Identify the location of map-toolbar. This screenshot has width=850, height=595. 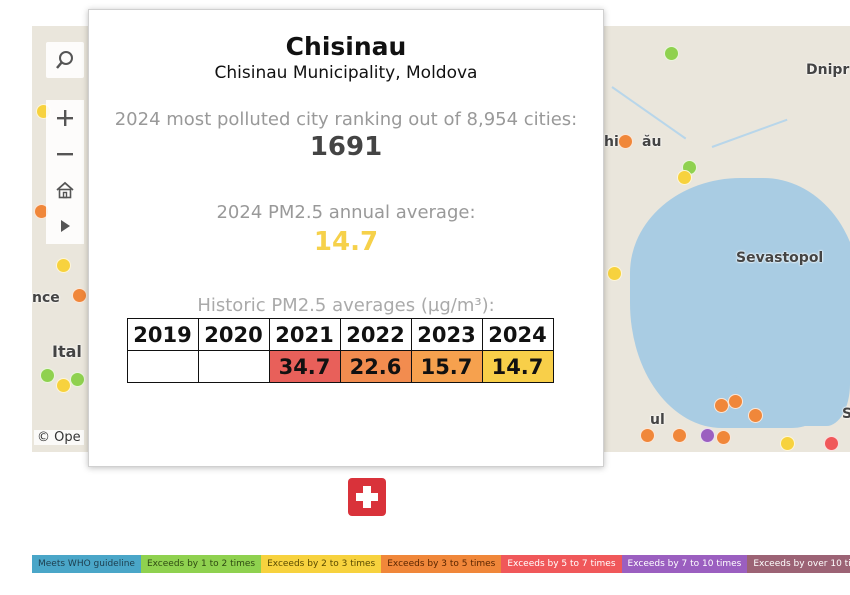
(65, 143).